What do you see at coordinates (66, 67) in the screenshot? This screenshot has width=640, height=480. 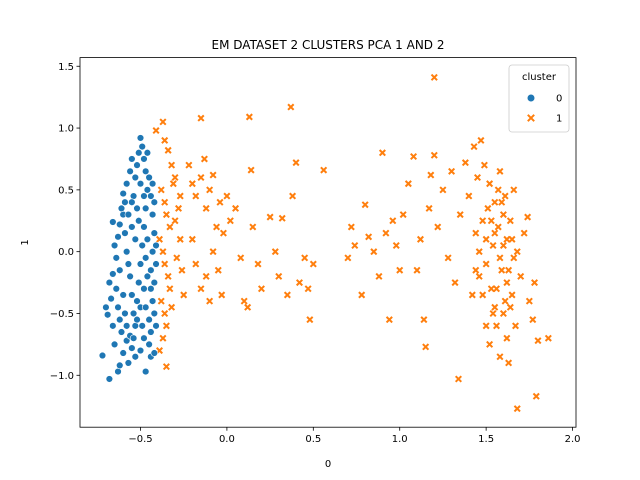 I see `y-tick-label: 1.5` at bounding box center [66, 67].